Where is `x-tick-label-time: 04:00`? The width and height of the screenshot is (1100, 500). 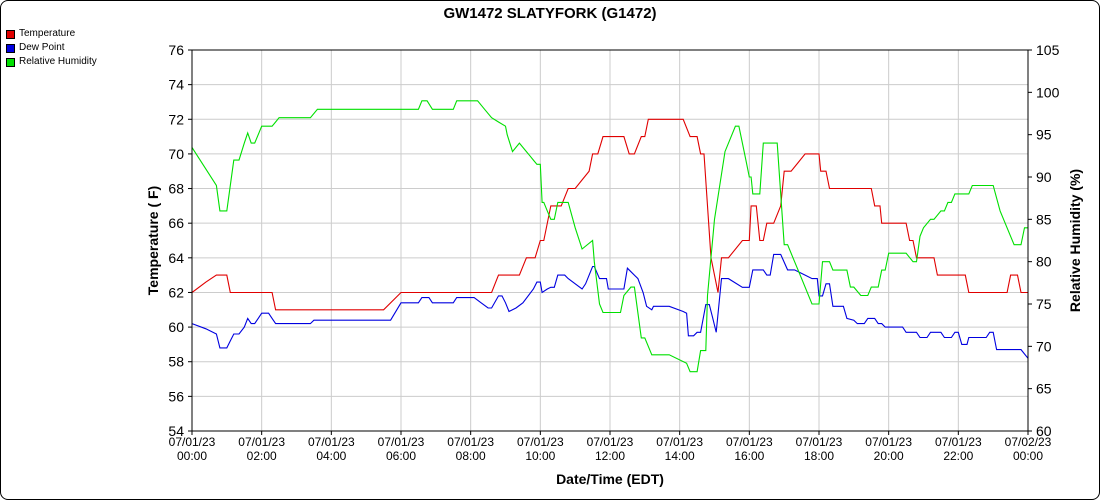
x-tick-label-time: 04:00 is located at coordinates (331, 456).